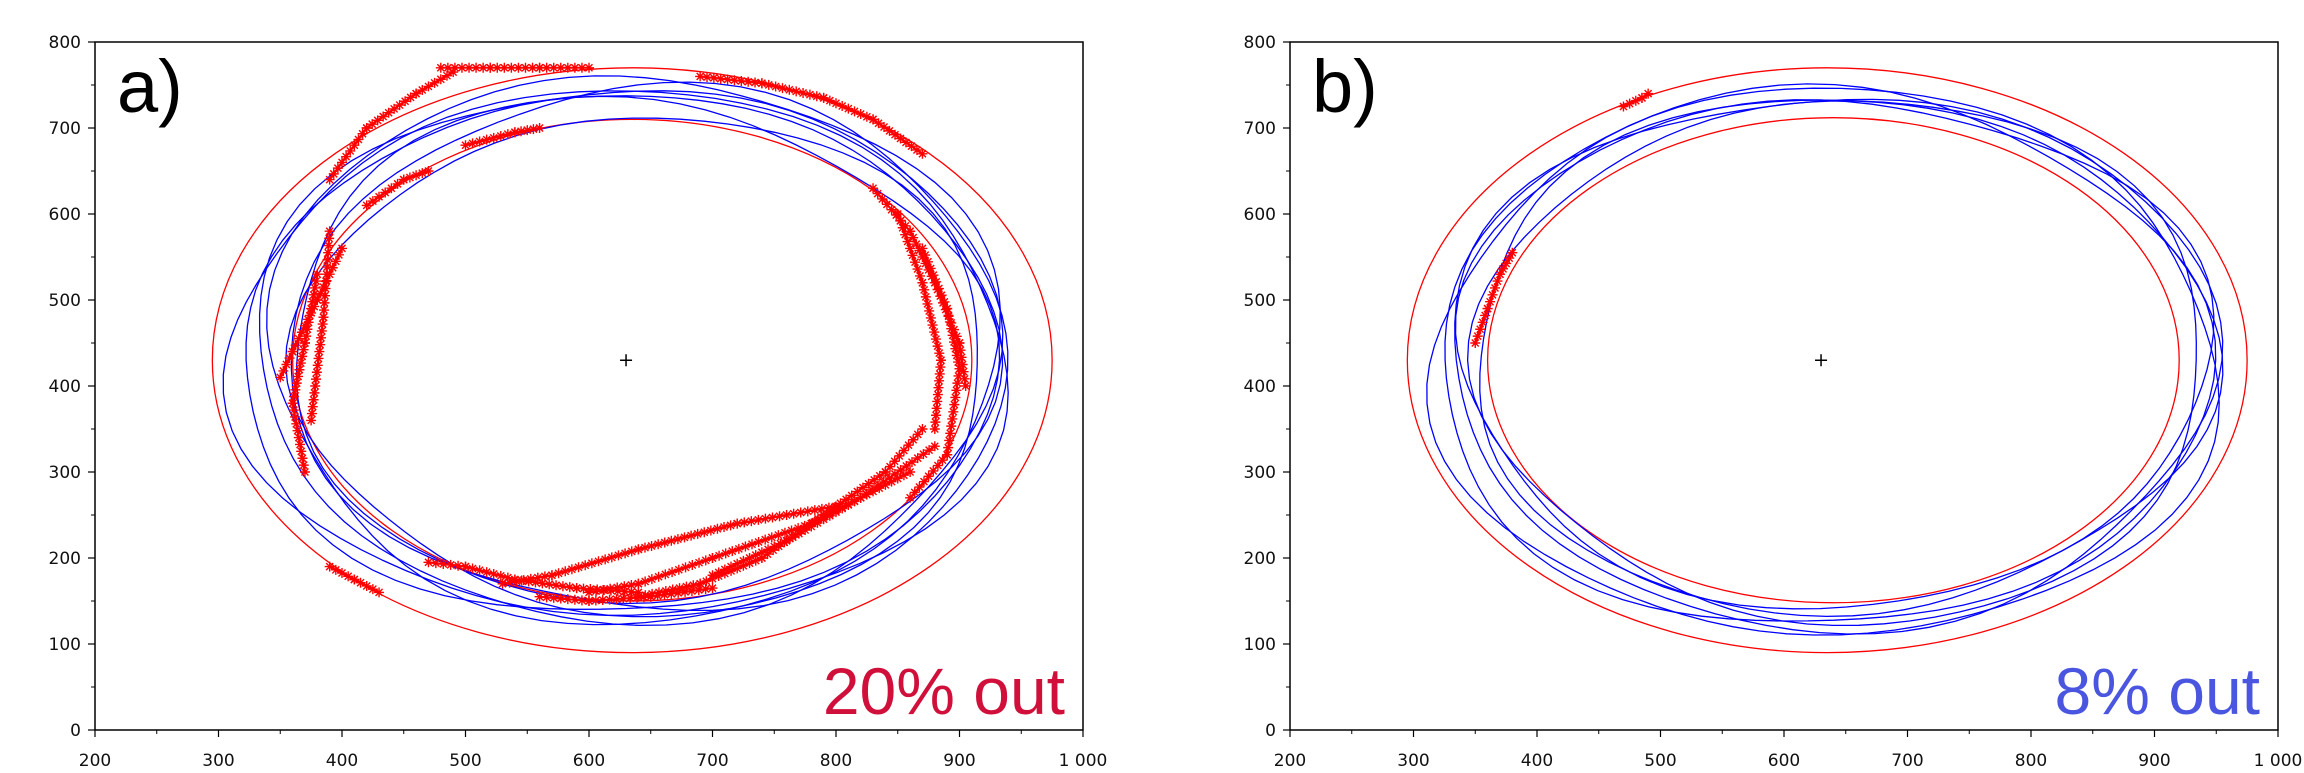 The height and width of the screenshot is (773, 2304). What do you see at coordinates (1784, 761) in the screenshot?
I see `x-tick-label: 600` at bounding box center [1784, 761].